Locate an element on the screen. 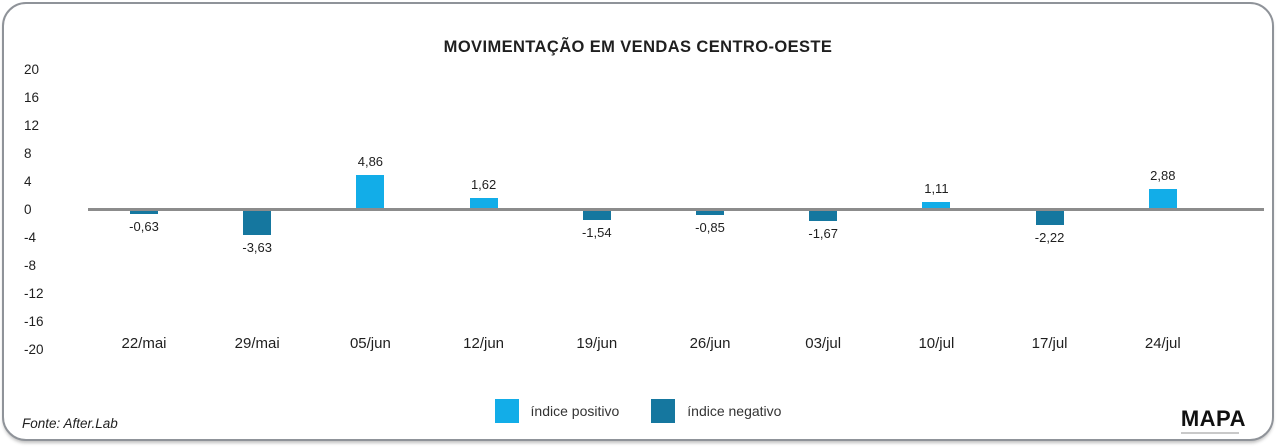 This screenshot has height=447, width=1280. y-axis-tick-label: -12 is located at coordinates (34, 293).